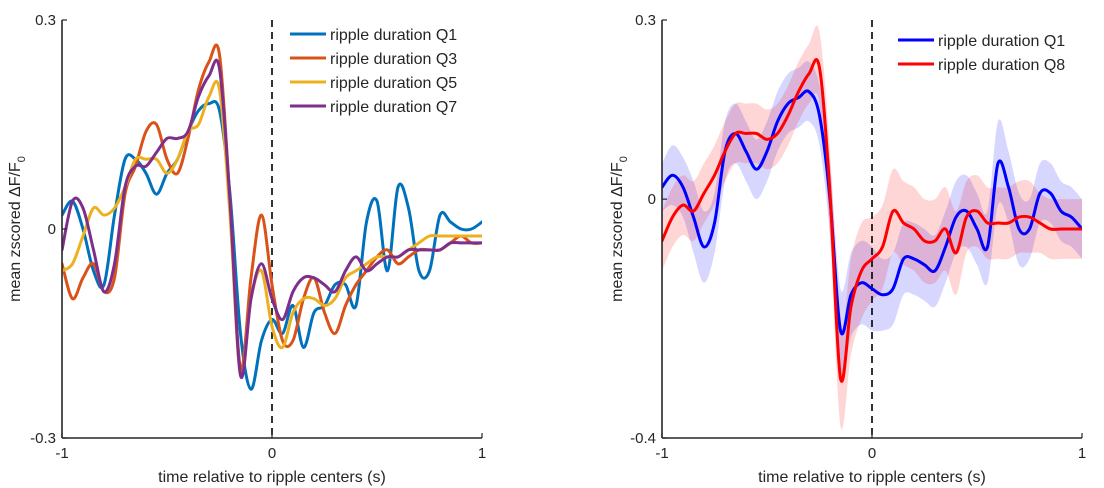 The width and height of the screenshot is (1104, 488). I want to click on legend-label: ripple duration Q5, so click(393, 83).